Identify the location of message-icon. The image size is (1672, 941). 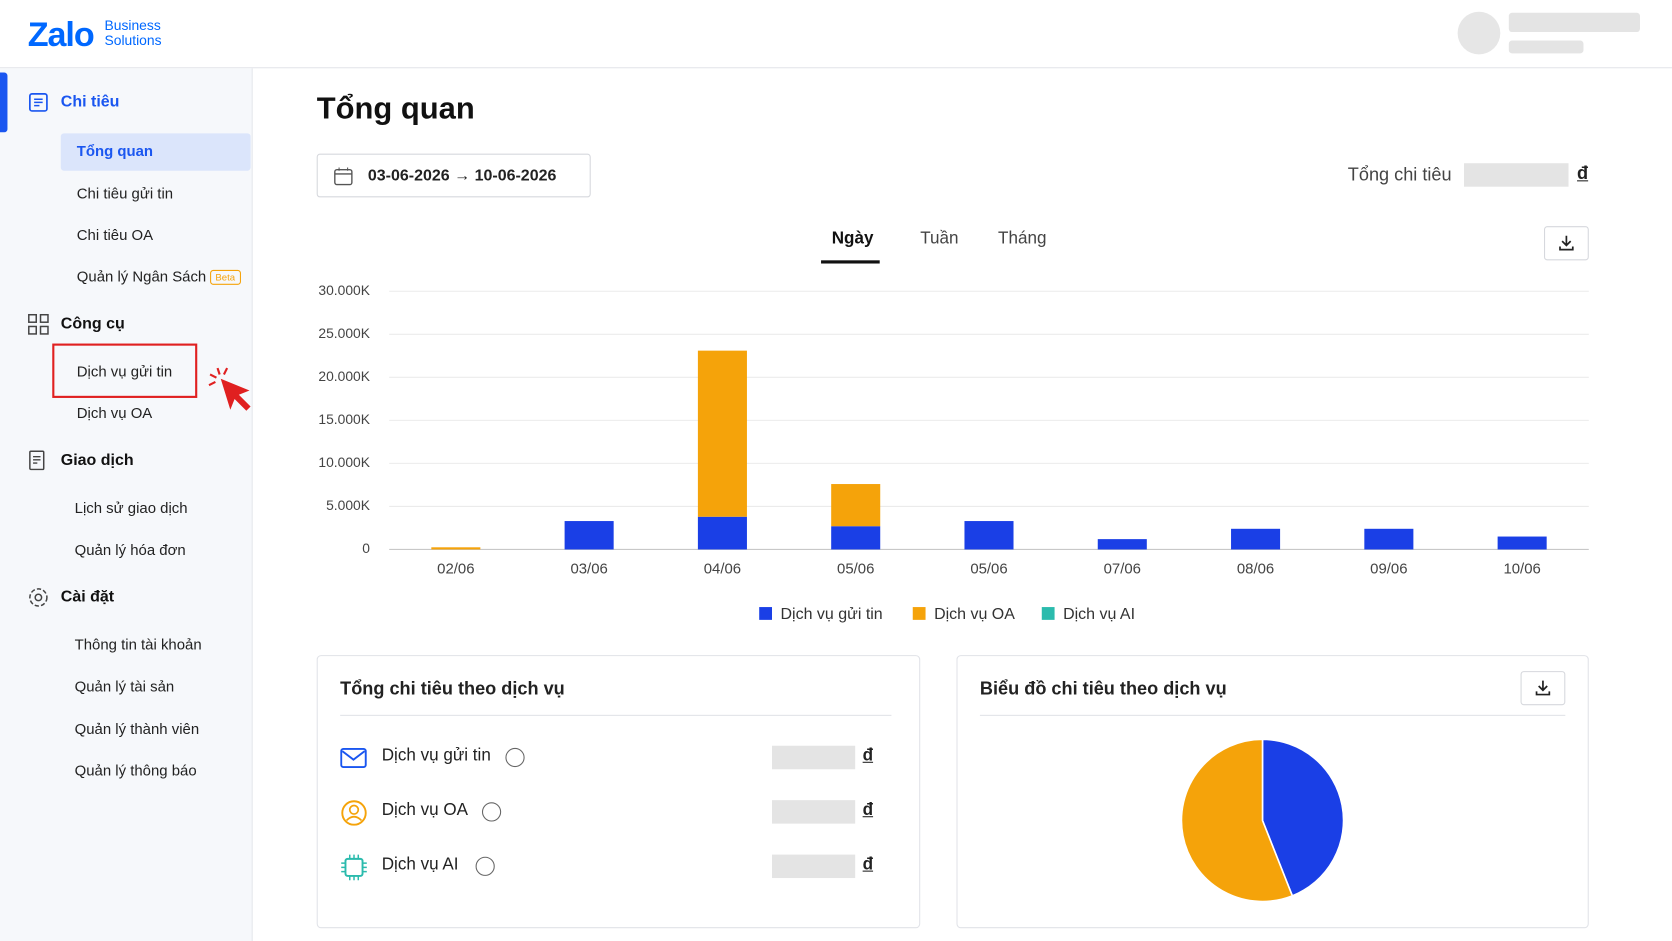
(353, 758).